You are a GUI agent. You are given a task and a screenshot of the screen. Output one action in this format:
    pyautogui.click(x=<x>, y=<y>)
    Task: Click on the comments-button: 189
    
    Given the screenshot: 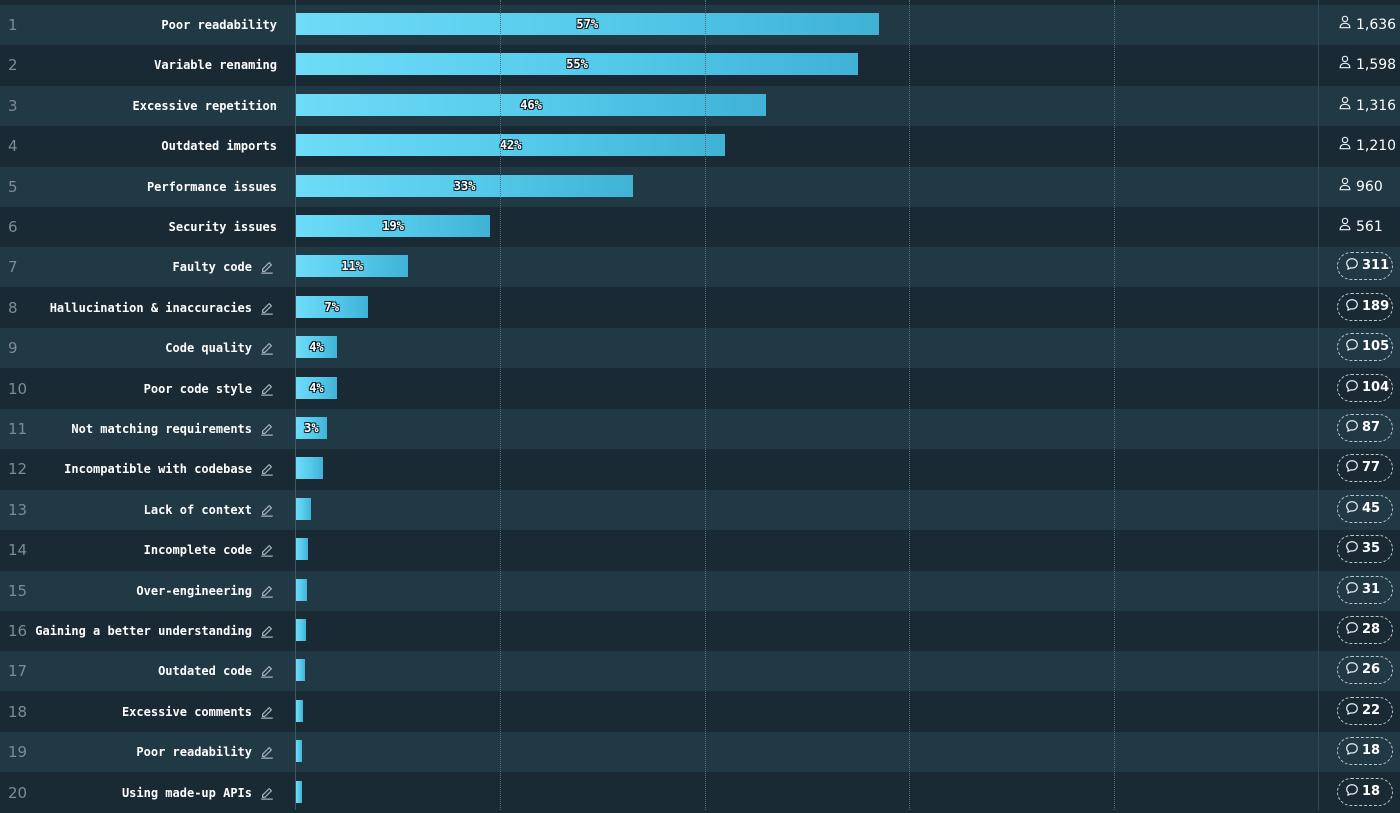 What is the action you would take?
    pyautogui.click(x=1365, y=306)
    